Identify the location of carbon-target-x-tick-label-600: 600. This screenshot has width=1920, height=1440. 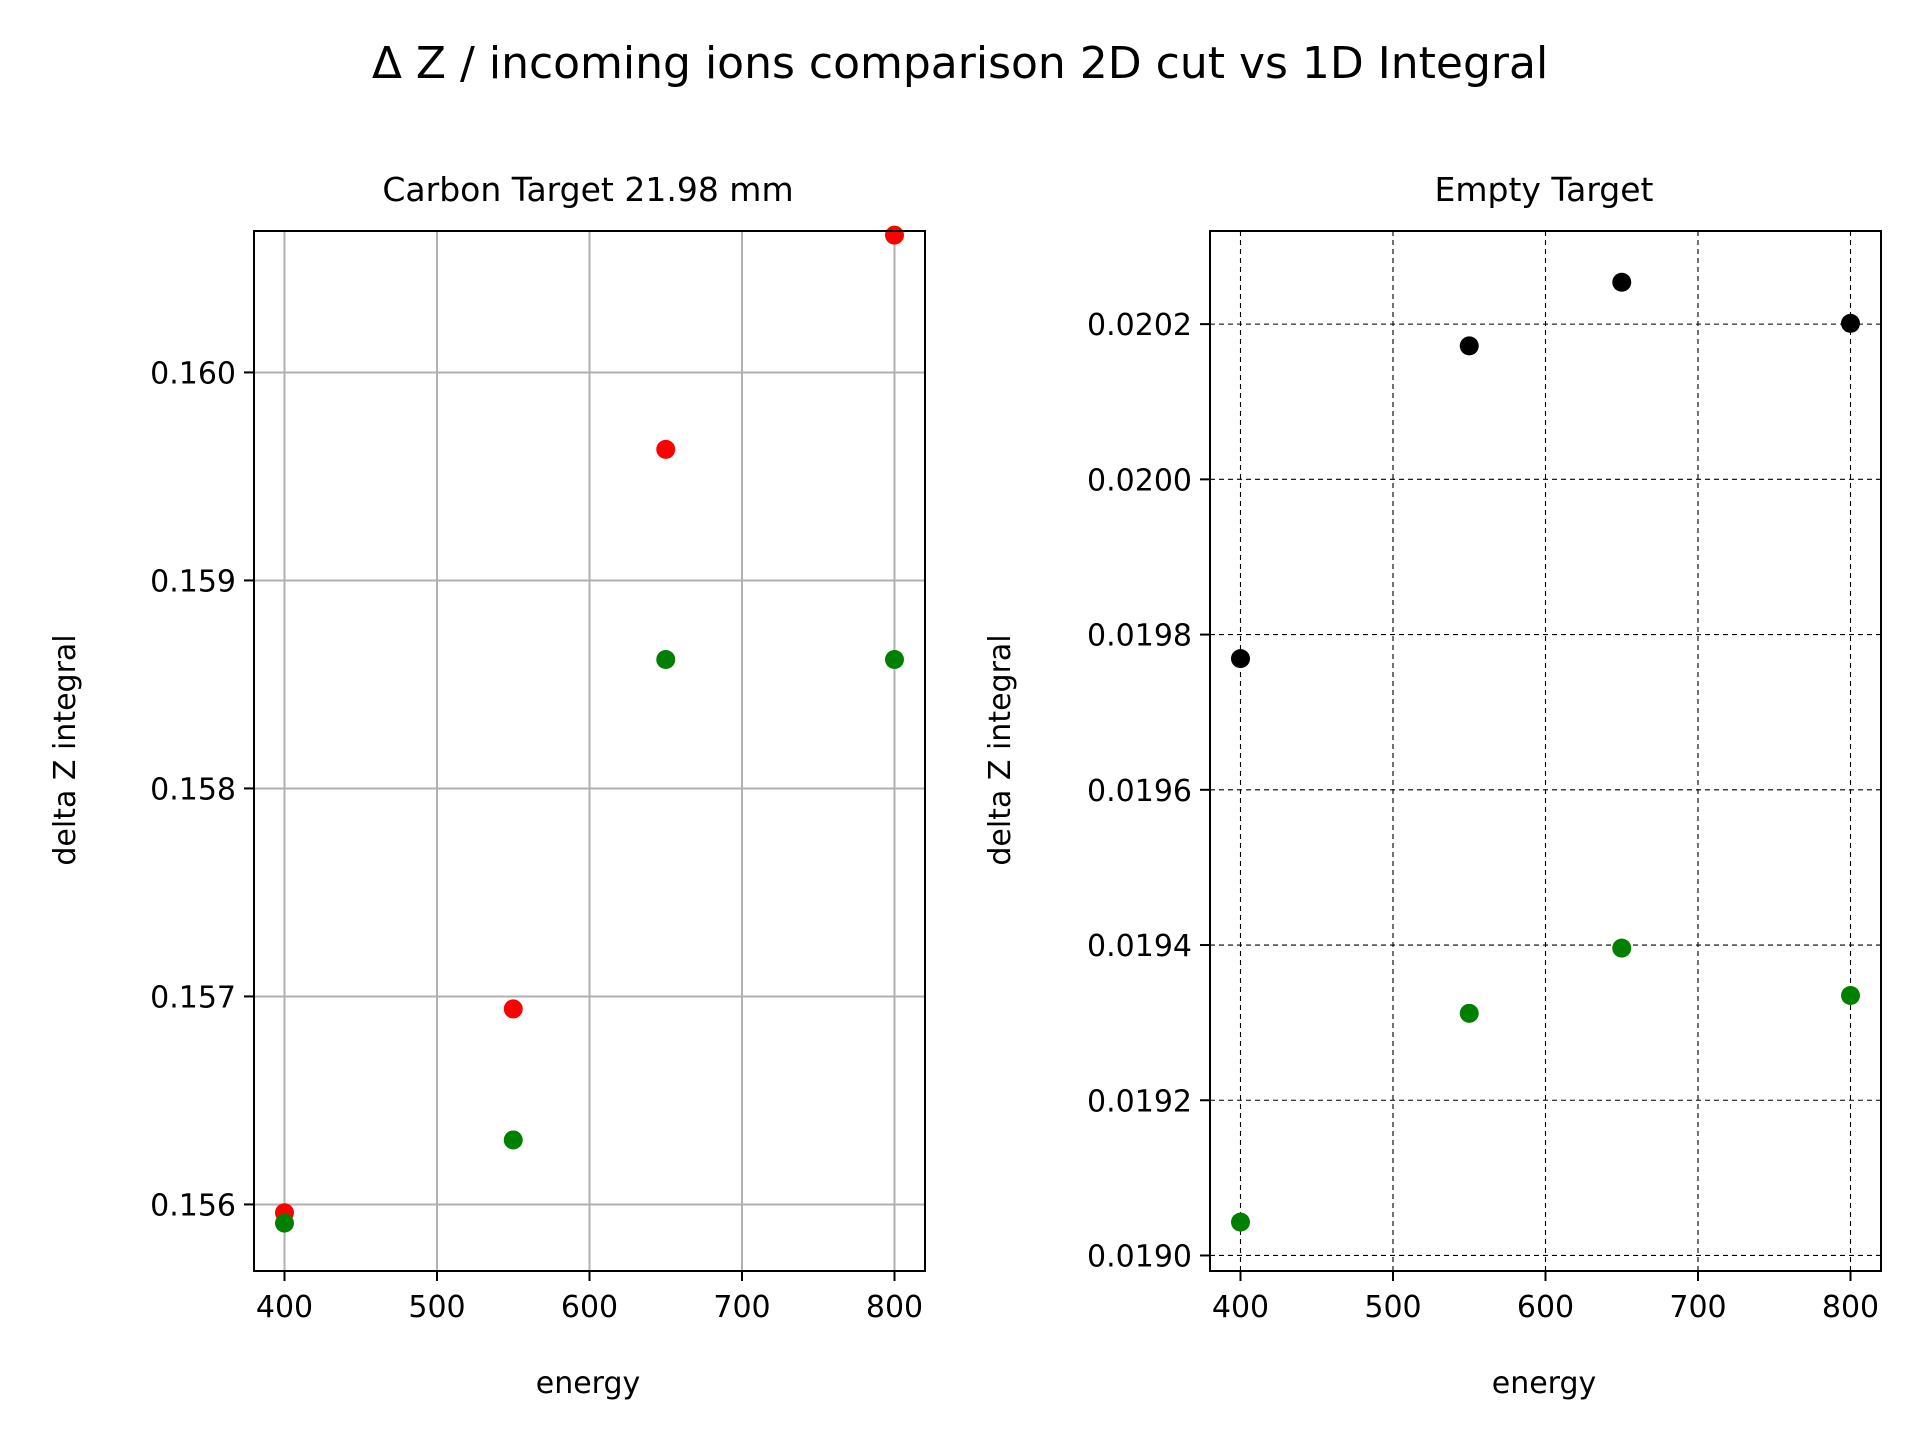
(589, 1307).